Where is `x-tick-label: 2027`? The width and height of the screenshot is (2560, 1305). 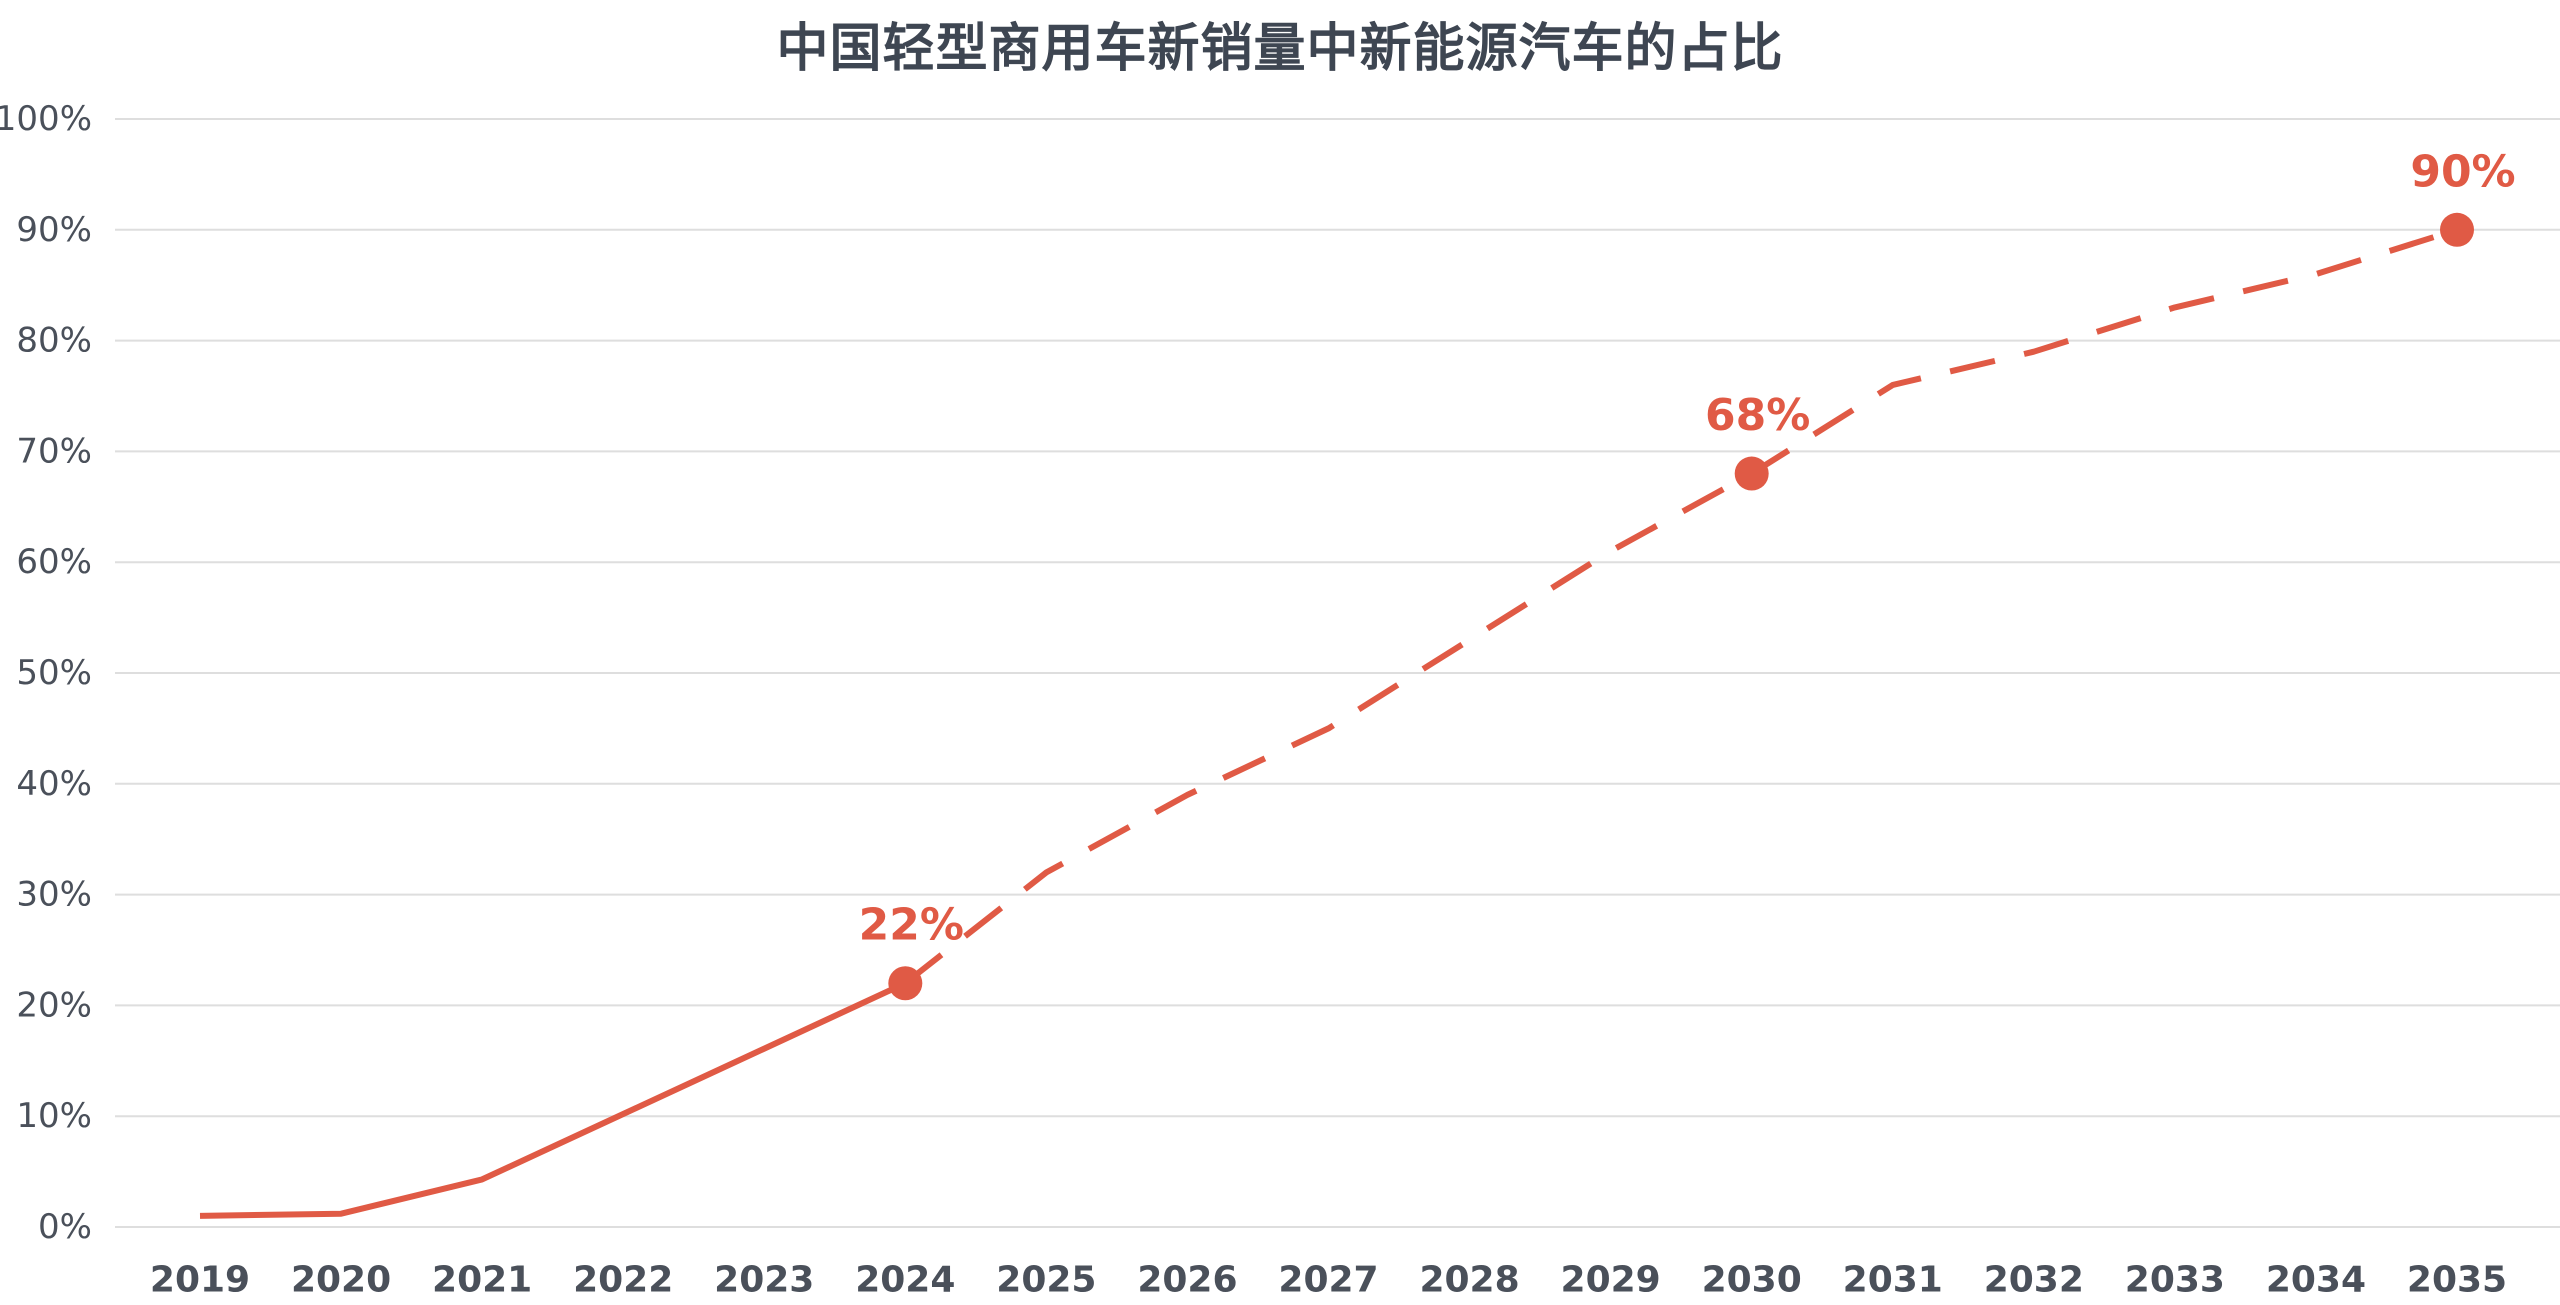 x-tick-label: 2027 is located at coordinates (1328, 1280).